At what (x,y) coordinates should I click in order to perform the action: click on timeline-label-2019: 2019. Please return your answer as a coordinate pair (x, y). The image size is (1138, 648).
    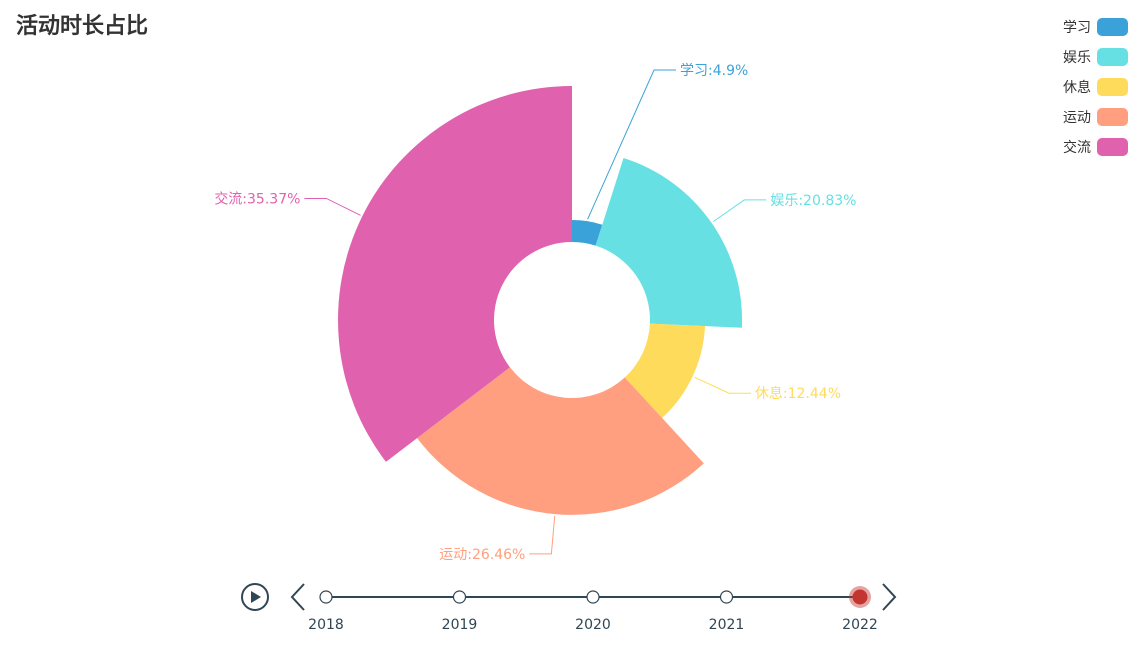
    Looking at the image, I should click on (460, 625).